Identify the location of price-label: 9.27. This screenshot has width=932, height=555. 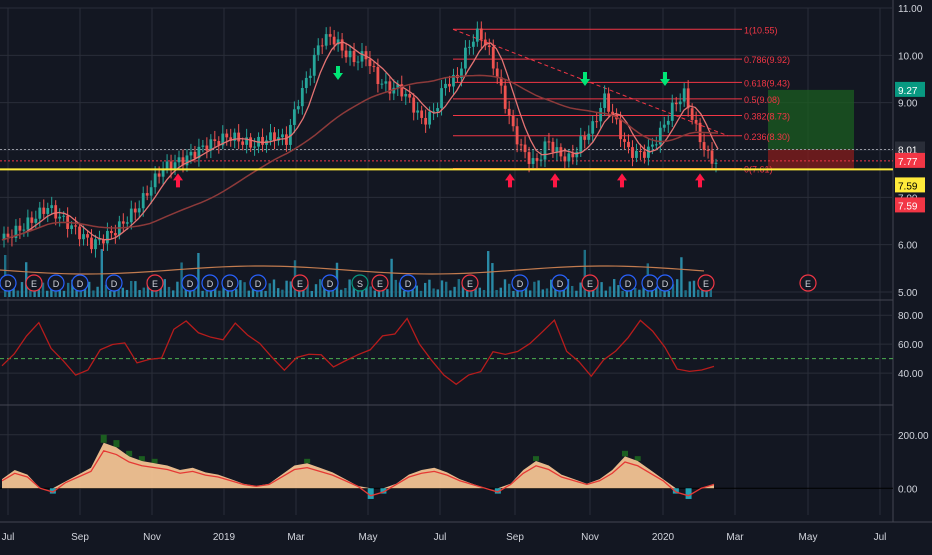
(908, 91).